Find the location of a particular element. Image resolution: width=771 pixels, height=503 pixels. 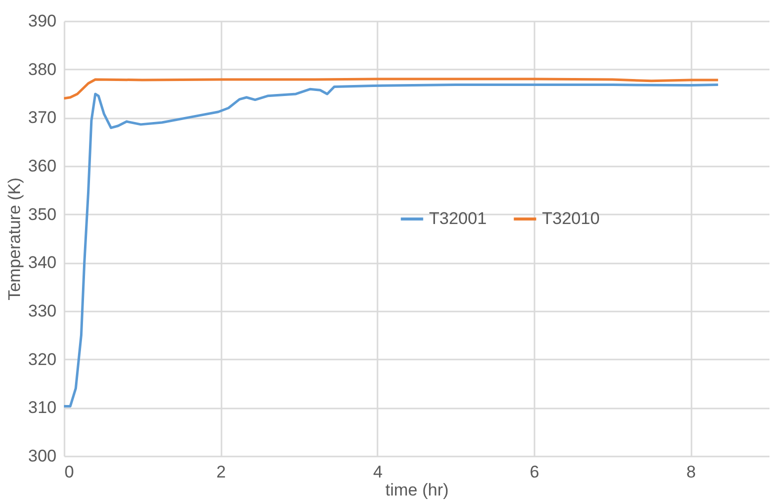

y-axis-title: Temperature (K) is located at coordinates (14, 239).